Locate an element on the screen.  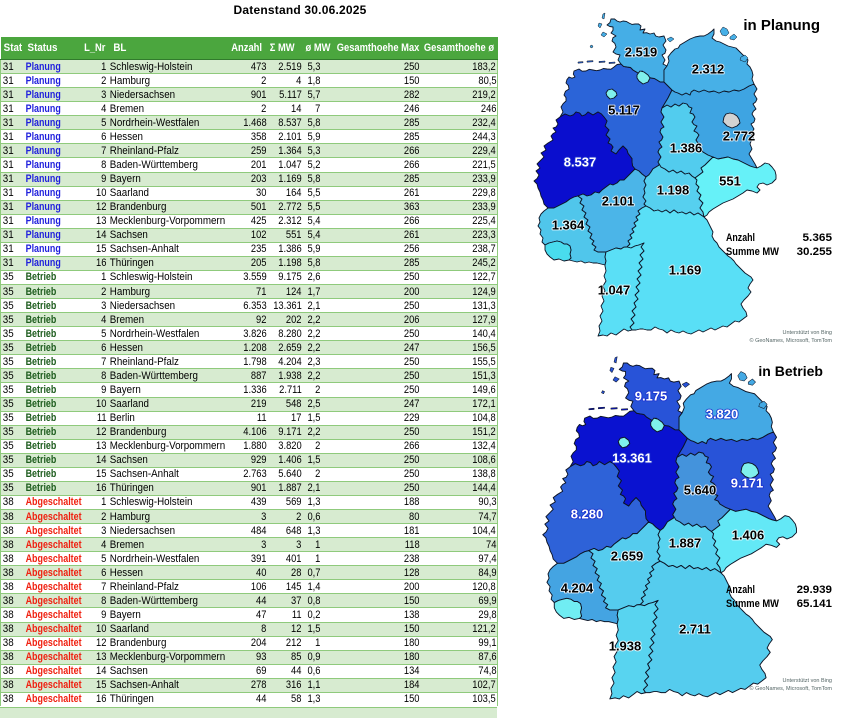
svg-text: 8.280 is located at coordinates (587, 514).